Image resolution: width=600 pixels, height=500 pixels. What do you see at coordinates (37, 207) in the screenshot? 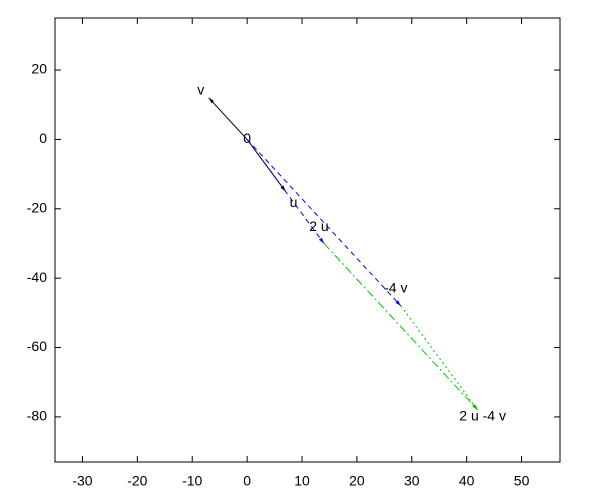
I see `y-tick-label: -20` at bounding box center [37, 207].